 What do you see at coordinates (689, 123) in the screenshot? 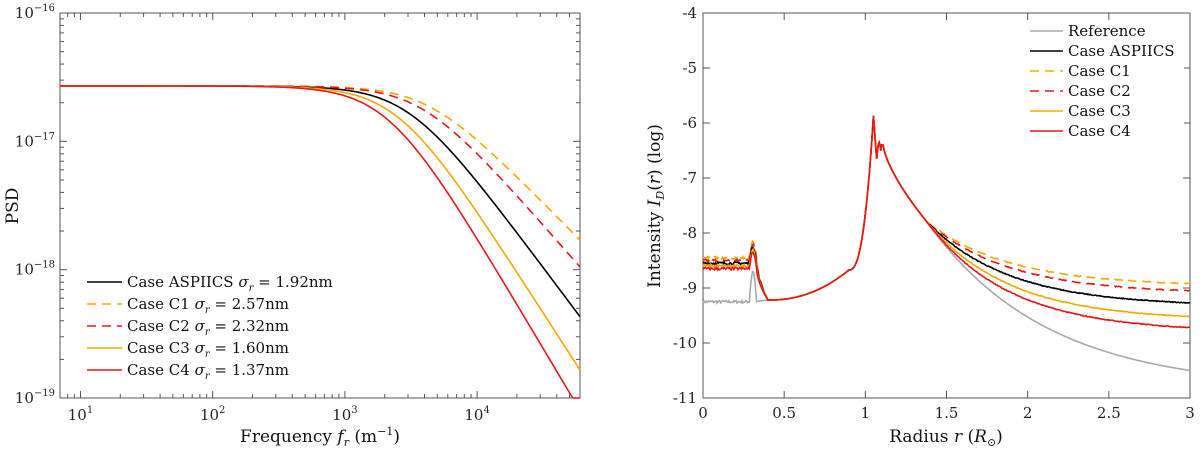
I see `right-y-tick-label: -6` at bounding box center [689, 123].